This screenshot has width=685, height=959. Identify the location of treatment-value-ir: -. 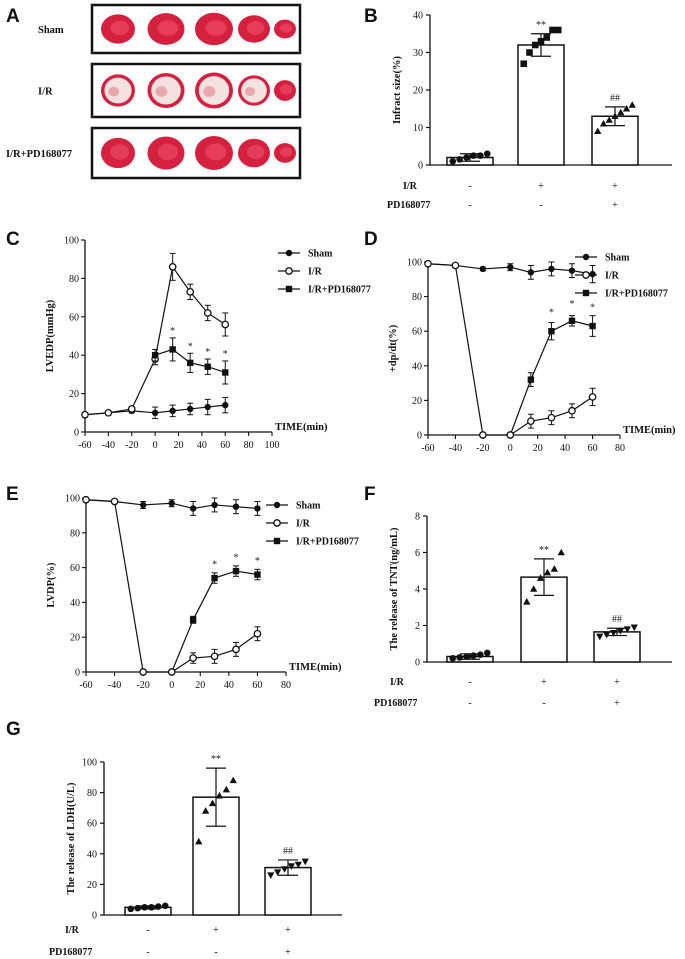
(469, 186).